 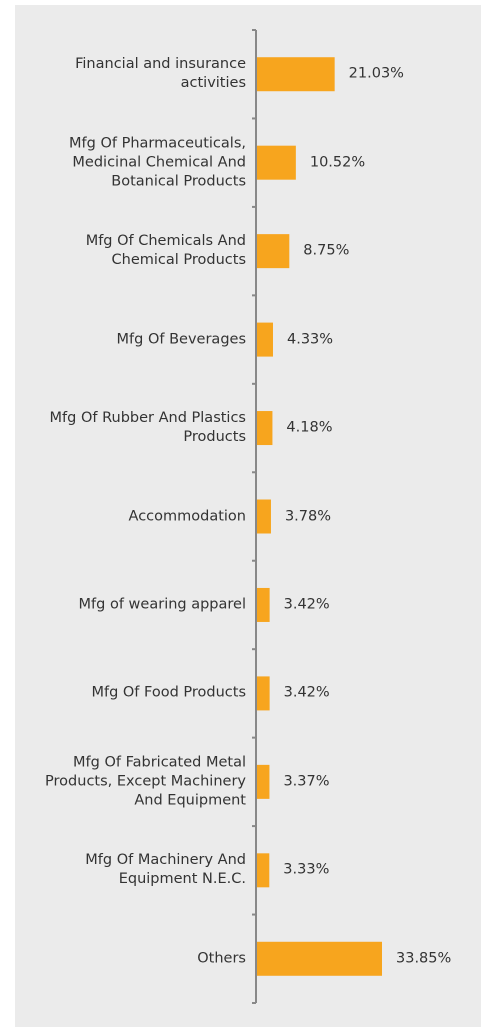 What do you see at coordinates (168, 692) in the screenshot?
I see `category-label: Mfg Of Food Products` at bounding box center [168, 692].